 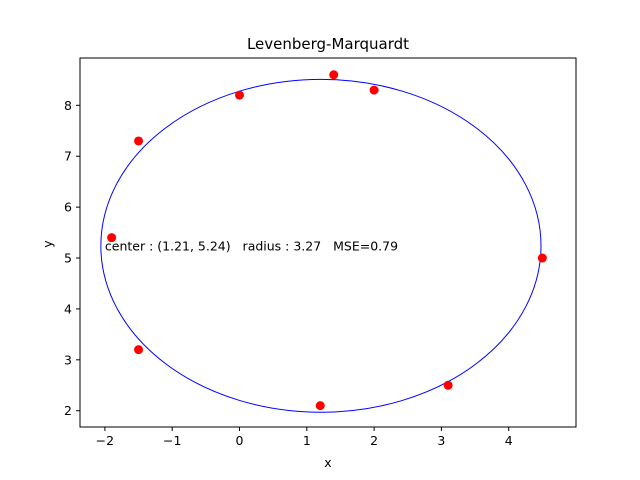 I want to click on y-tick-label: 8, so click(x=68, y=105).